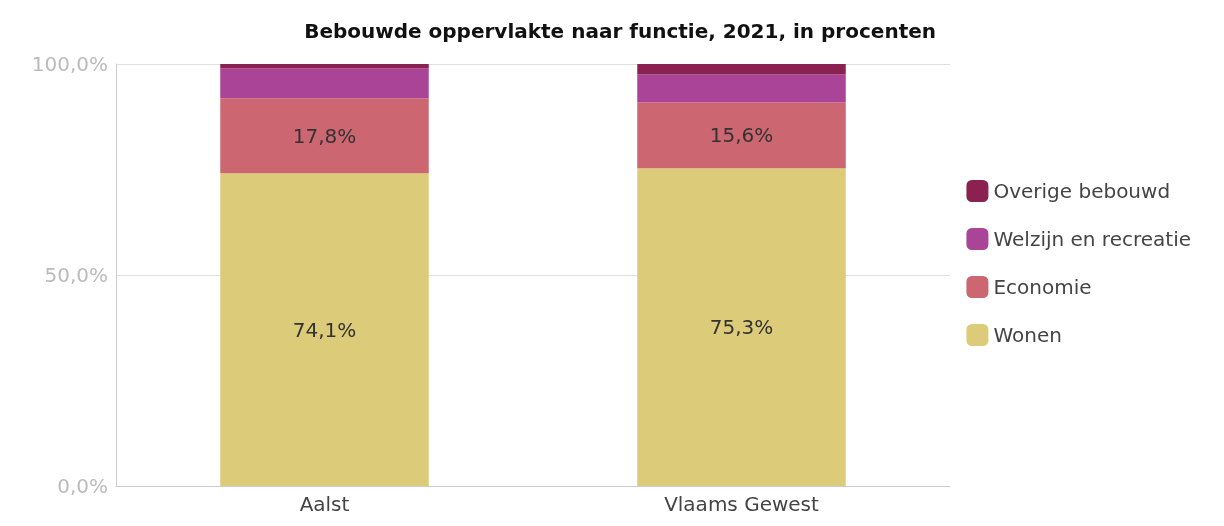 Image resolution: width=1224 pixels, height=526 pixels. Describe the element at coordinates (1042, 287) in the screenshot. I see `legend-label: Economie` at that location.